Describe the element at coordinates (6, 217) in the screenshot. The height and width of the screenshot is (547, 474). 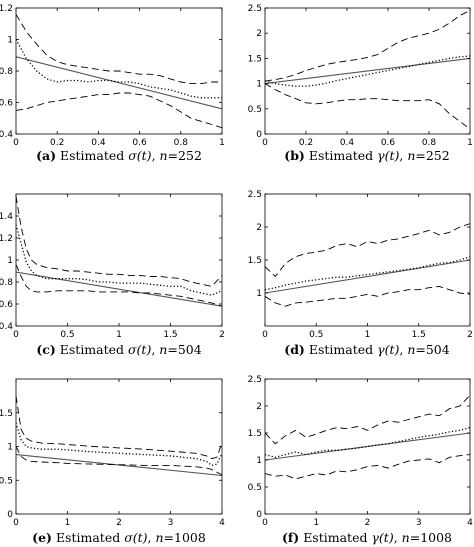
I see `y-tick-label: 1.4` at that location.